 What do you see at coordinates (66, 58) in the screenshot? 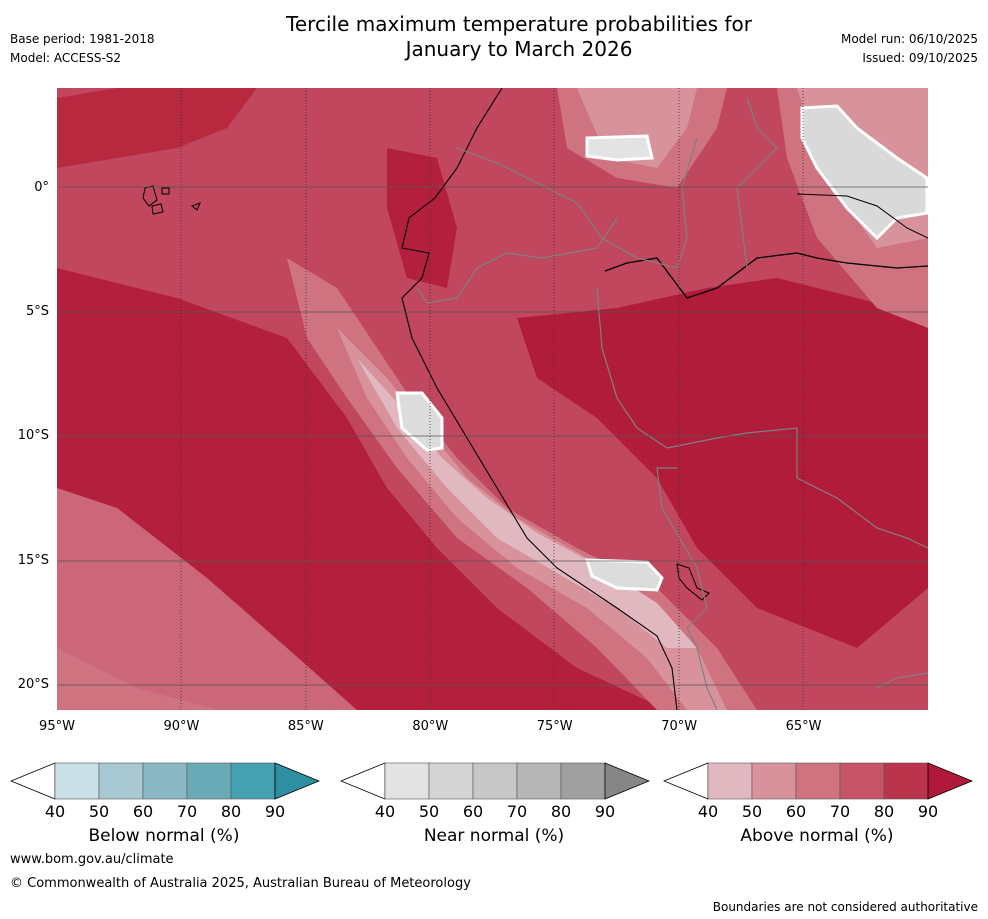
I see `model-name: Model: ACCESS-S2` at bounding box center [66, 58].